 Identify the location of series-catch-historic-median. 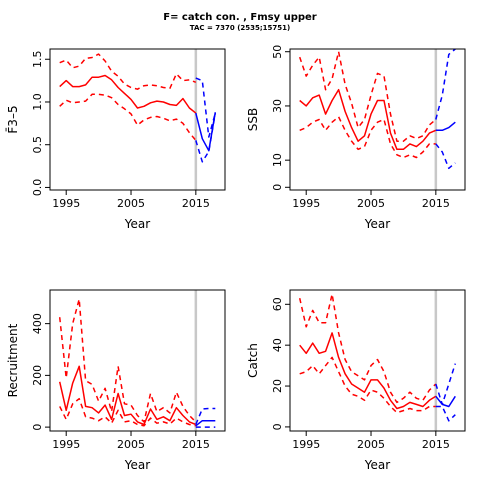
(368, 371).